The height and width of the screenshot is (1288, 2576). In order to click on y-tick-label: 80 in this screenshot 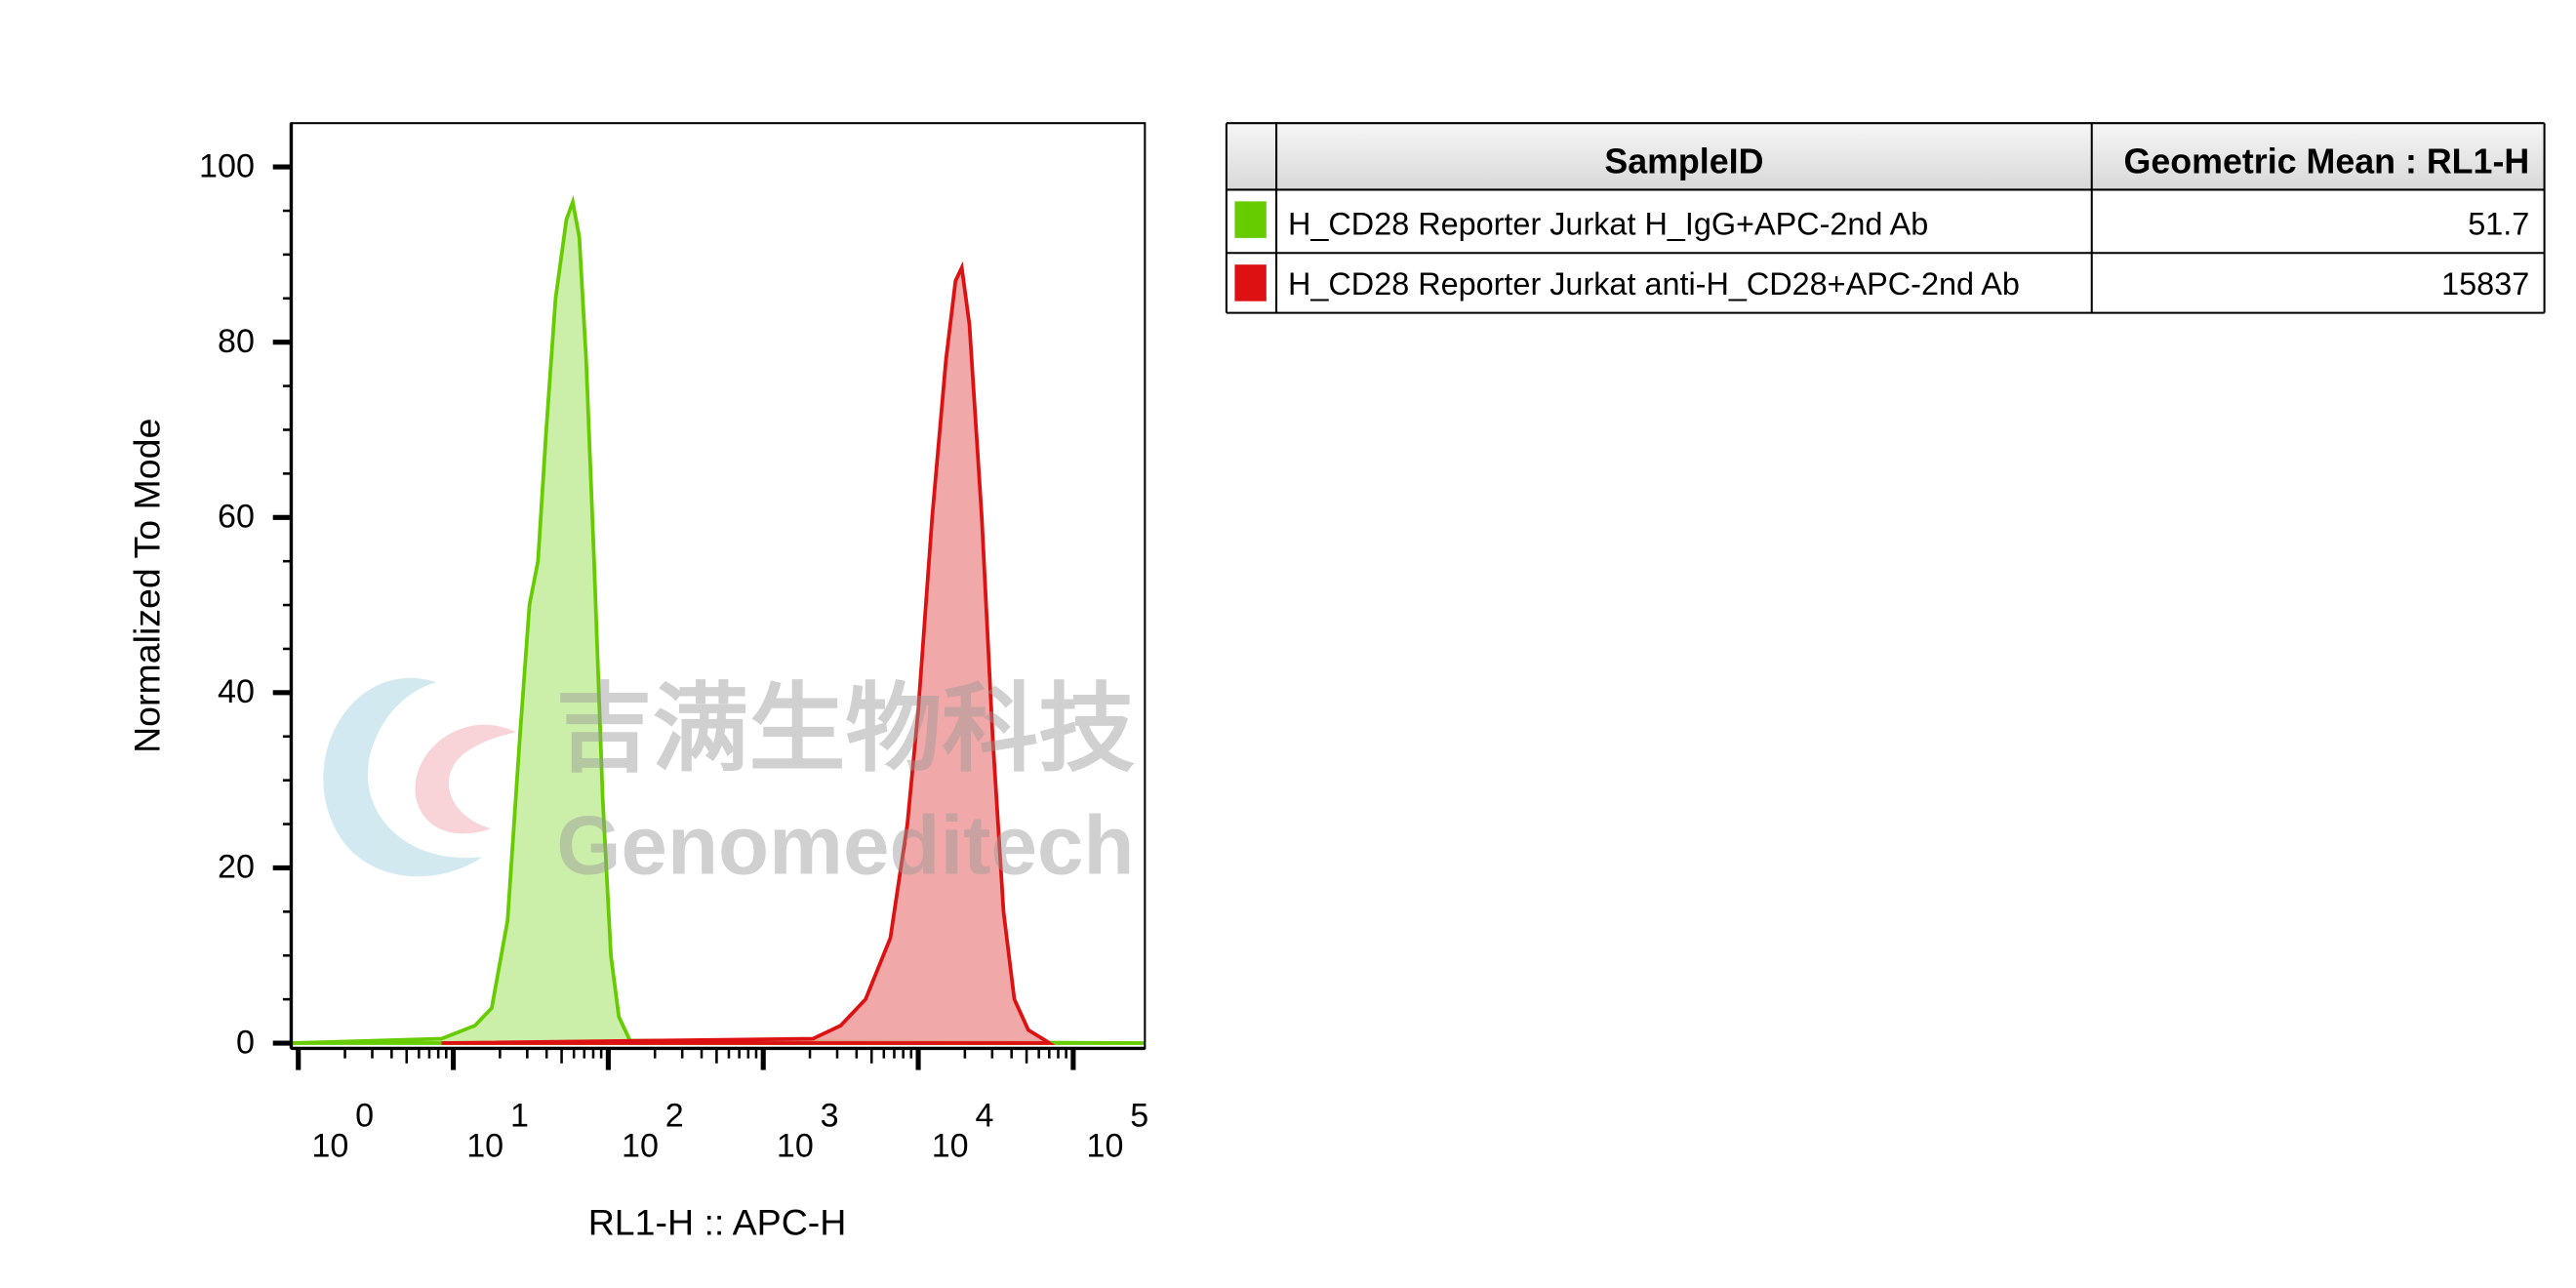, I will do `click(236, 341)`.